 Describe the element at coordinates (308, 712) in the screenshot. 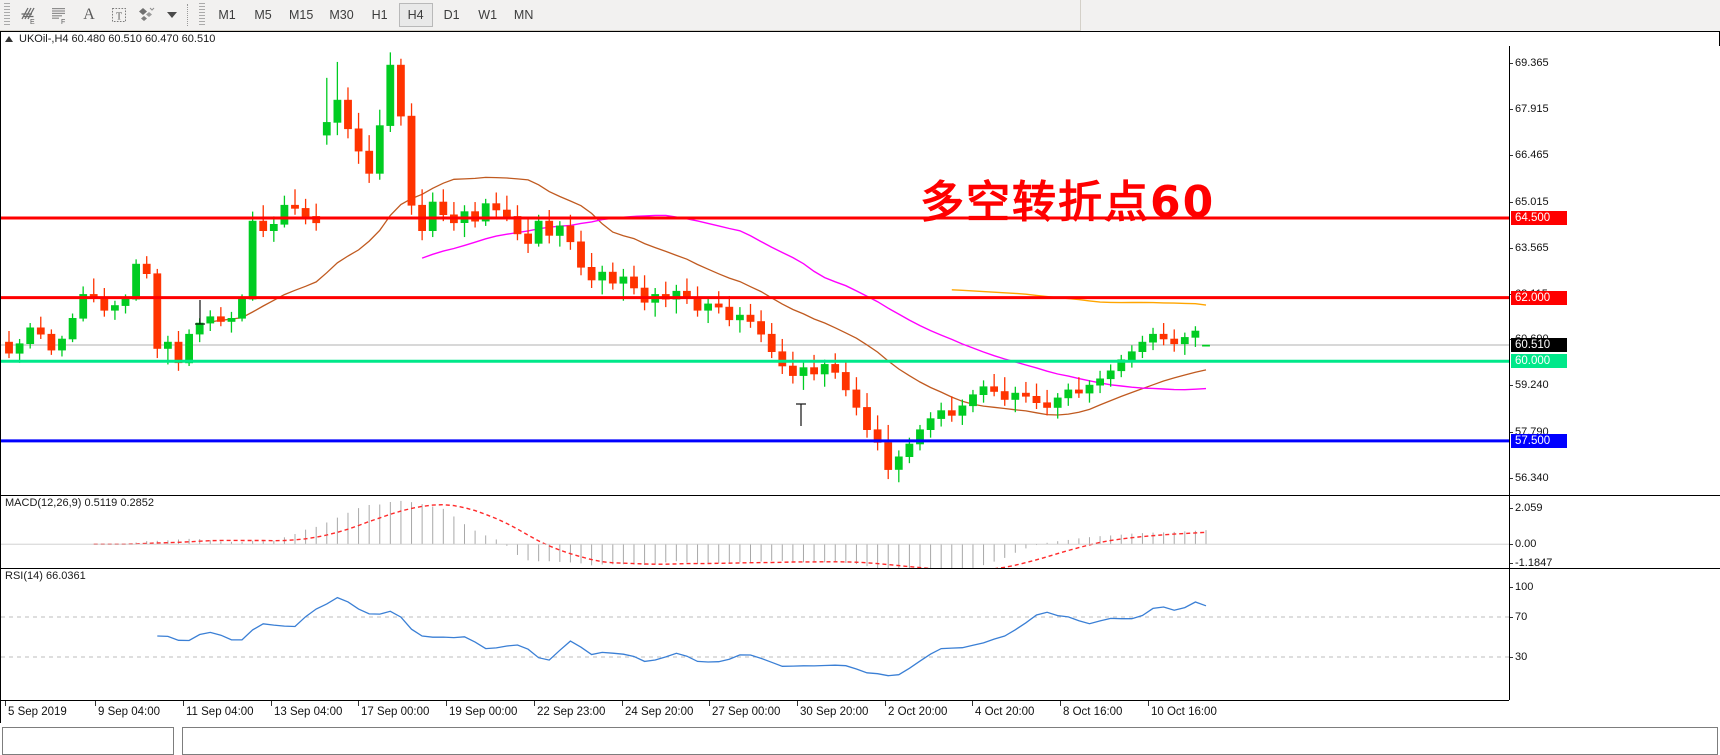

I see `time-label-3: 13 Sep 04:00` at that location.